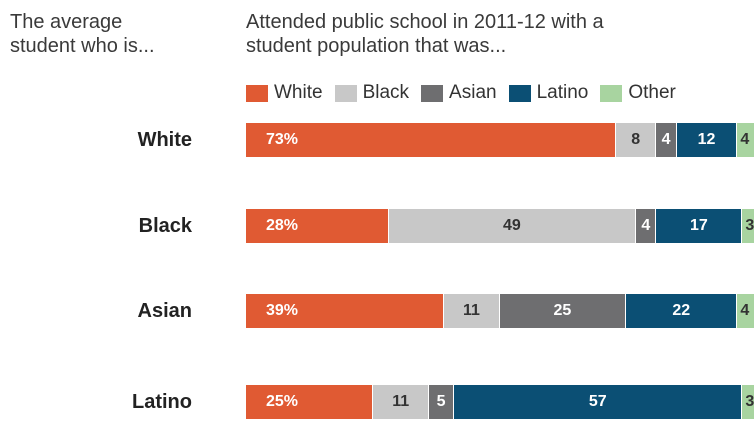 The height and width of the screenshot is (424, 754). I want to click on bar-segment-latino-latino: 57, so click(598, 402).